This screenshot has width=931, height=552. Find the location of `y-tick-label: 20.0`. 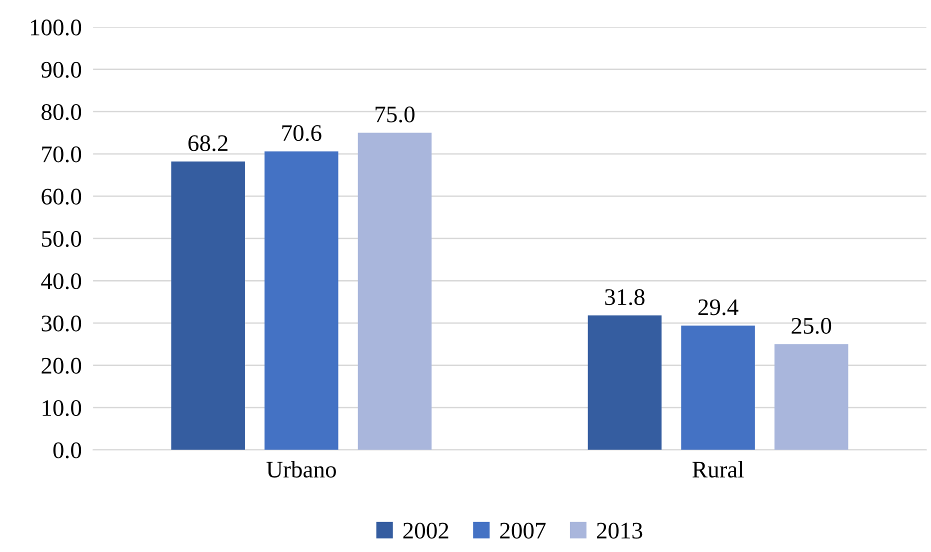

y-tick-label: 20.0 is located at coordinates (62, 366).